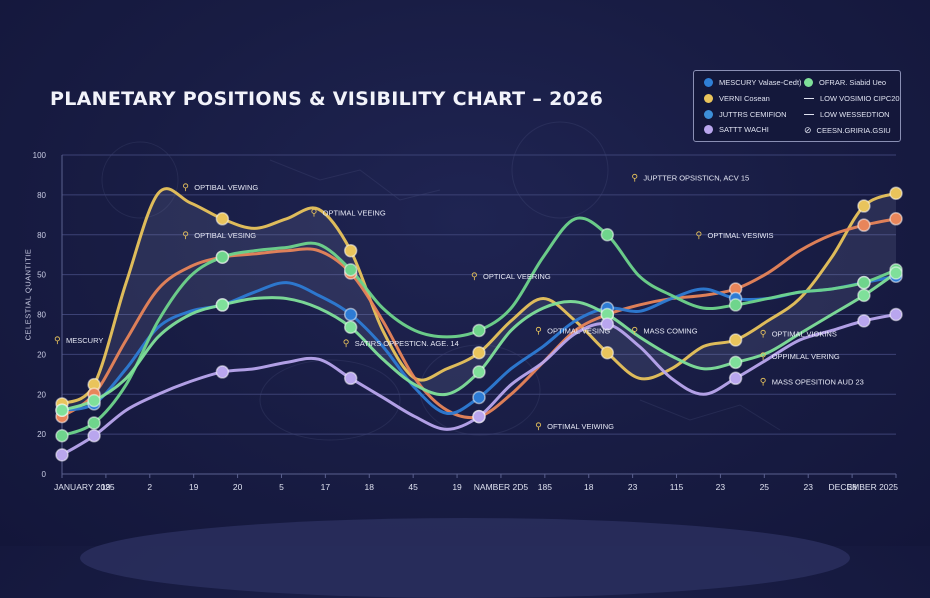 This screenshot has width=930, height=598. Describe the element at coordinates (517, 276) in the screenshot. I see `annotation-label: OPTICAL VEERING` at that location.